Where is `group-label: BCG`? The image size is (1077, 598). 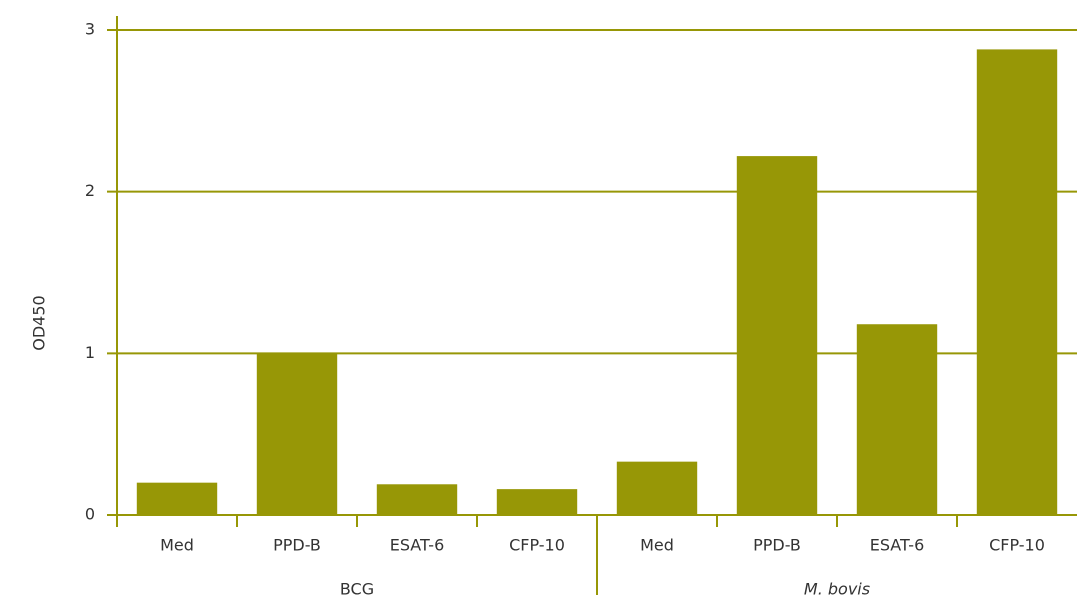 group-label: BCG is located at coordinates (357, 589).